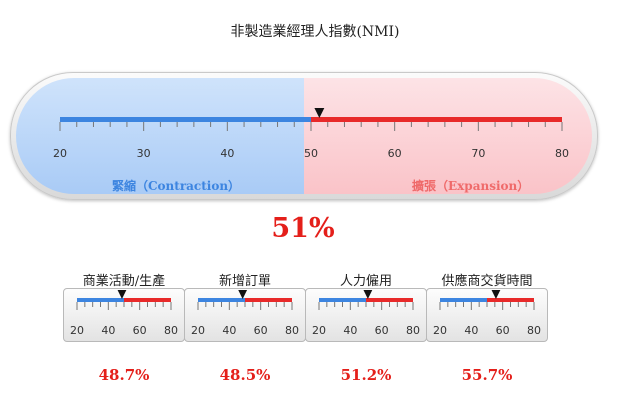 The image size is (630, 400). Describe the element at coordinates (487, 281) in the screenshot. I see `sub-gauge-title: 供應商交貨時間` at that location.